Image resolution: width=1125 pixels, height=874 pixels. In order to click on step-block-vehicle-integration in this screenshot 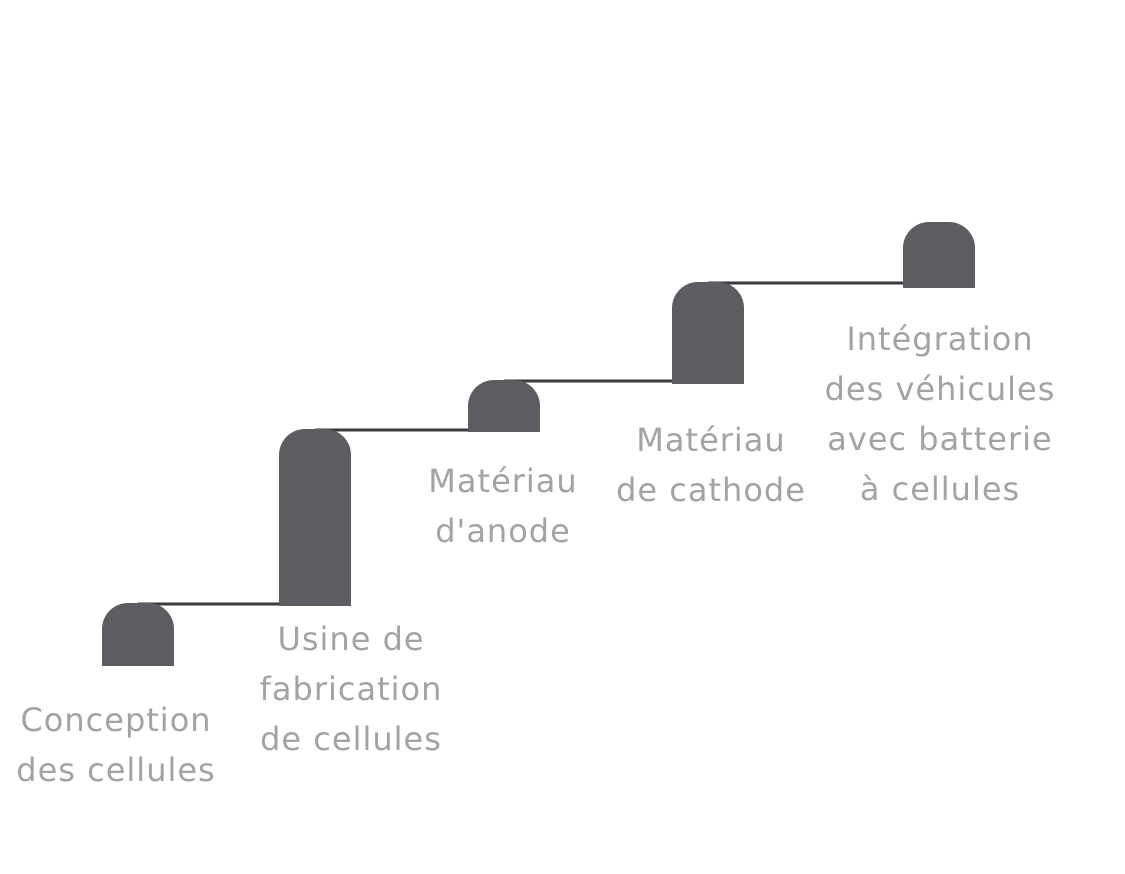, I will do `click(939, 255)`.